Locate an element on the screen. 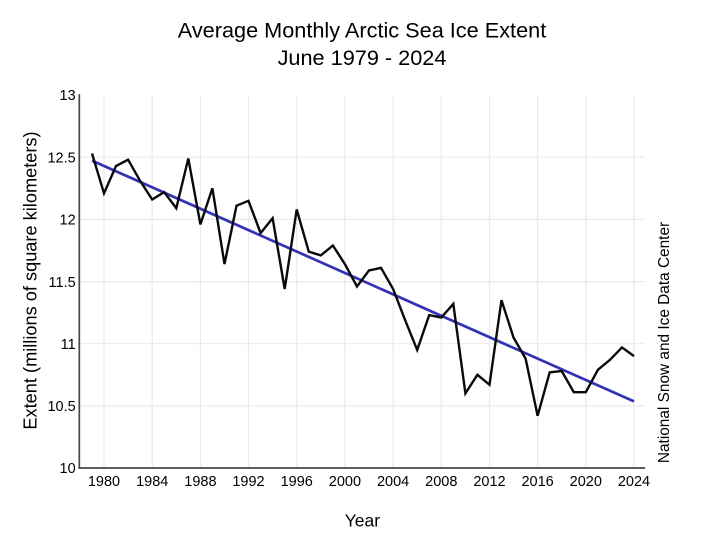  svg-text: June 1979 - 2024 is located at coordinates (362, 57).